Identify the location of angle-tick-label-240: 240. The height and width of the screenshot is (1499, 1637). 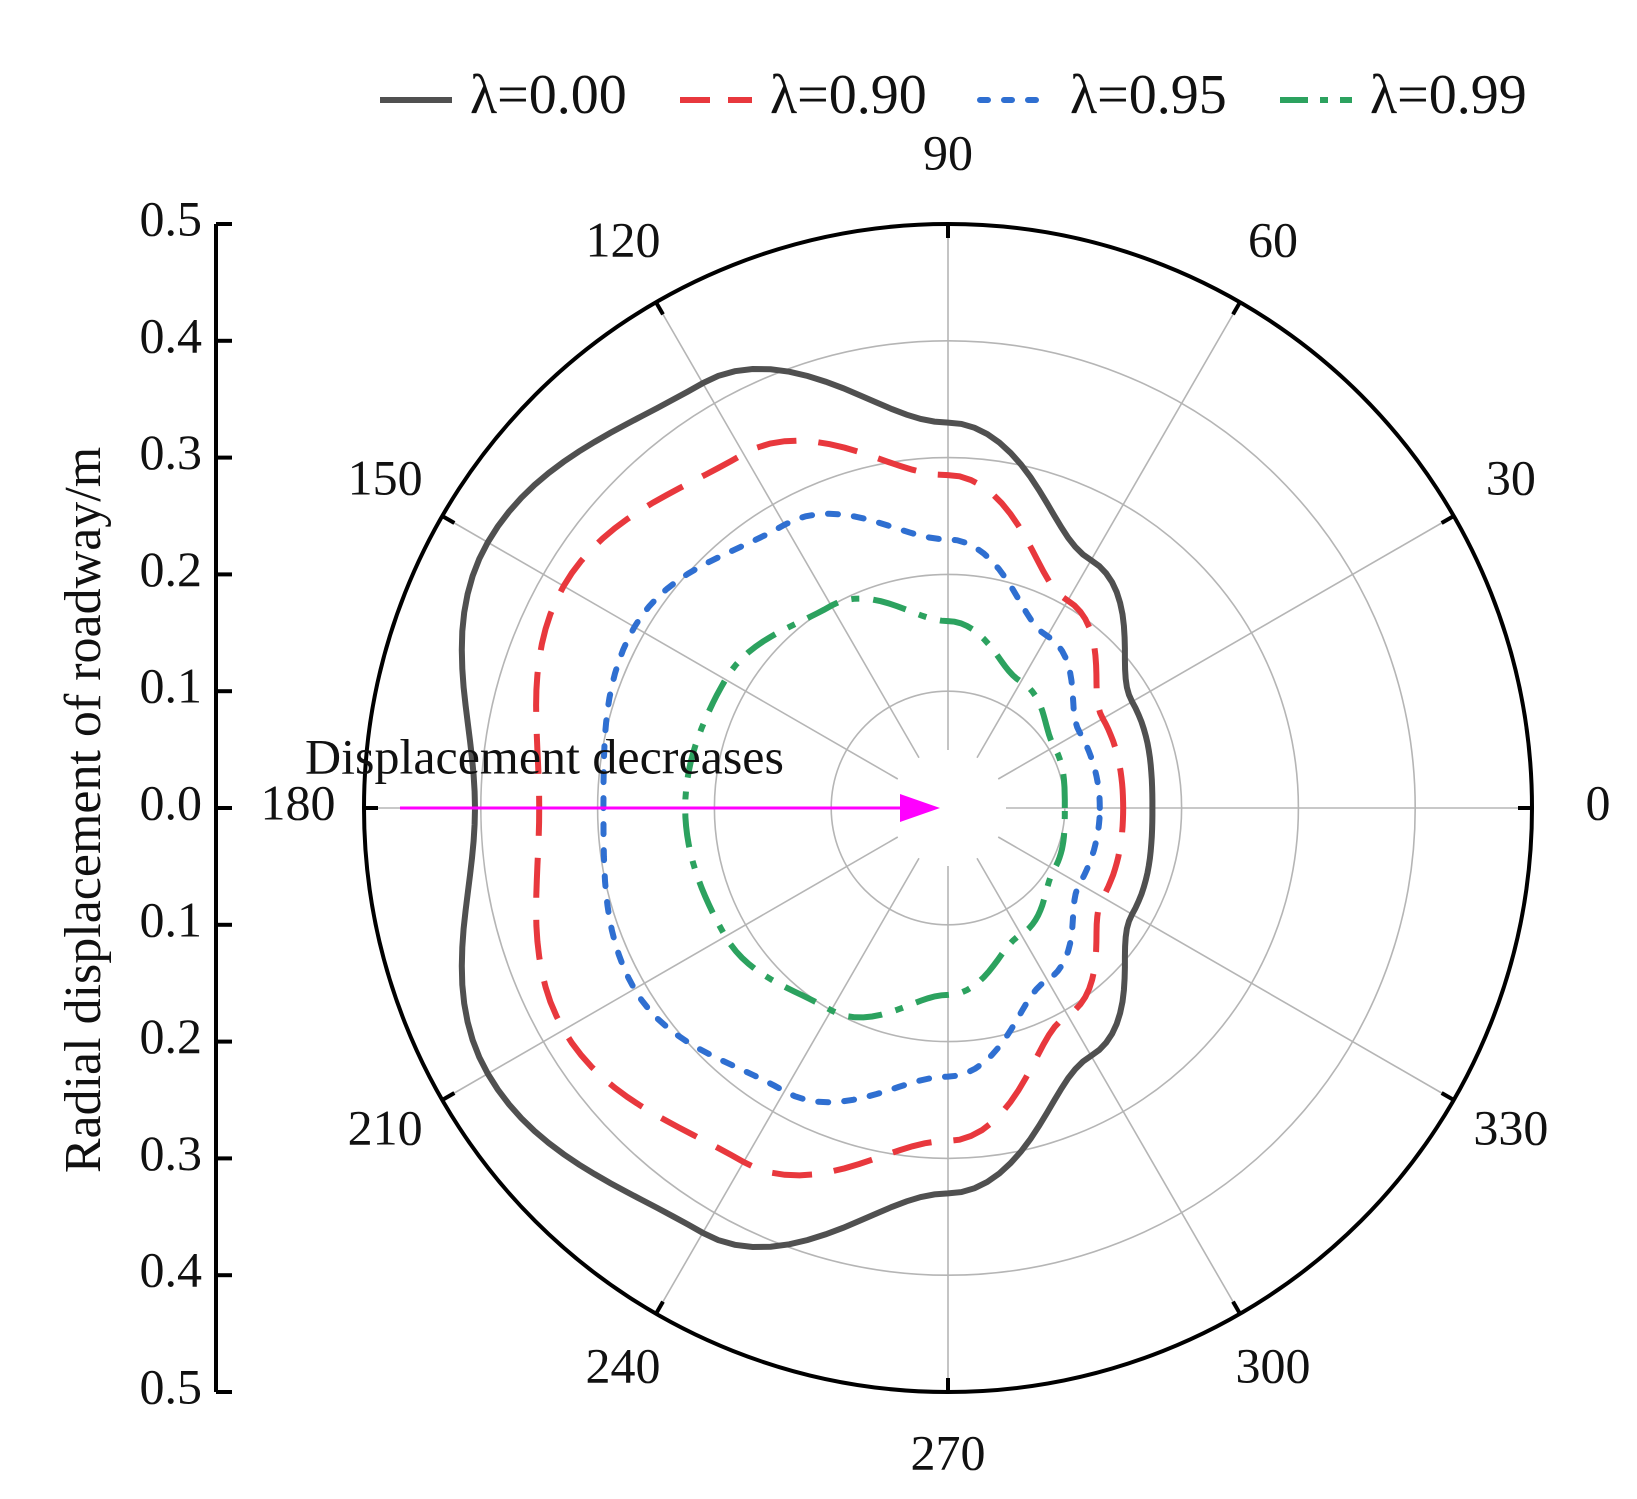
(623, 1365).